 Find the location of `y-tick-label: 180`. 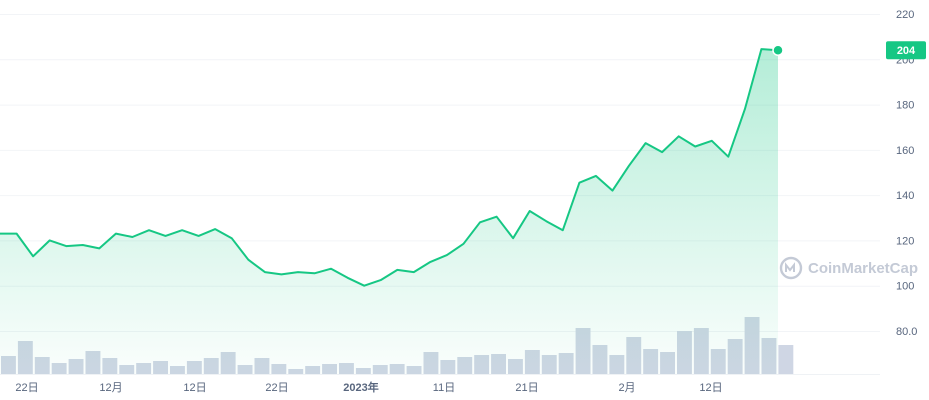

y-tick-label: 180 is located at coordinates (905, 106).